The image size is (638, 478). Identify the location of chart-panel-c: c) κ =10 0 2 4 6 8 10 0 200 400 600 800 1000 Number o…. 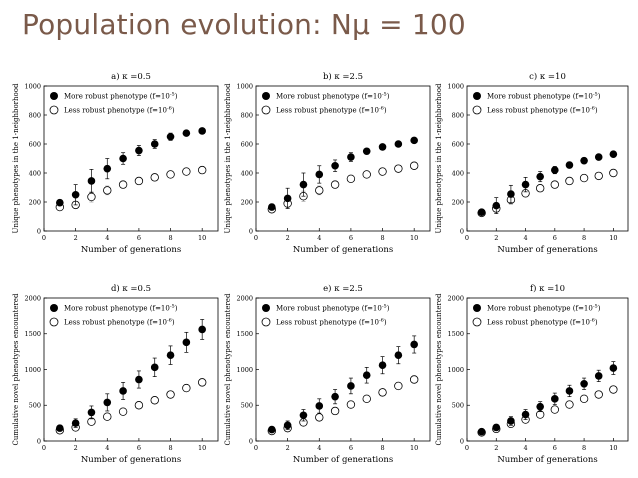
(532, 163).